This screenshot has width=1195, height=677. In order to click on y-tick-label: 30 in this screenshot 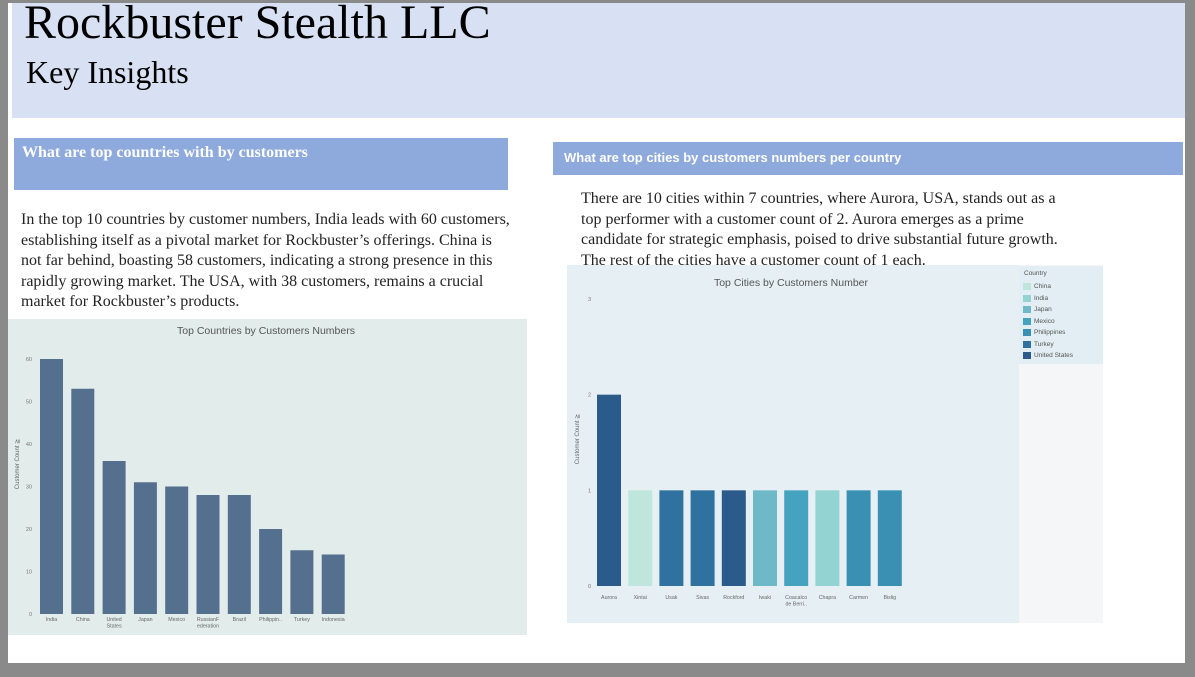, I will do `click(29, 488)`.